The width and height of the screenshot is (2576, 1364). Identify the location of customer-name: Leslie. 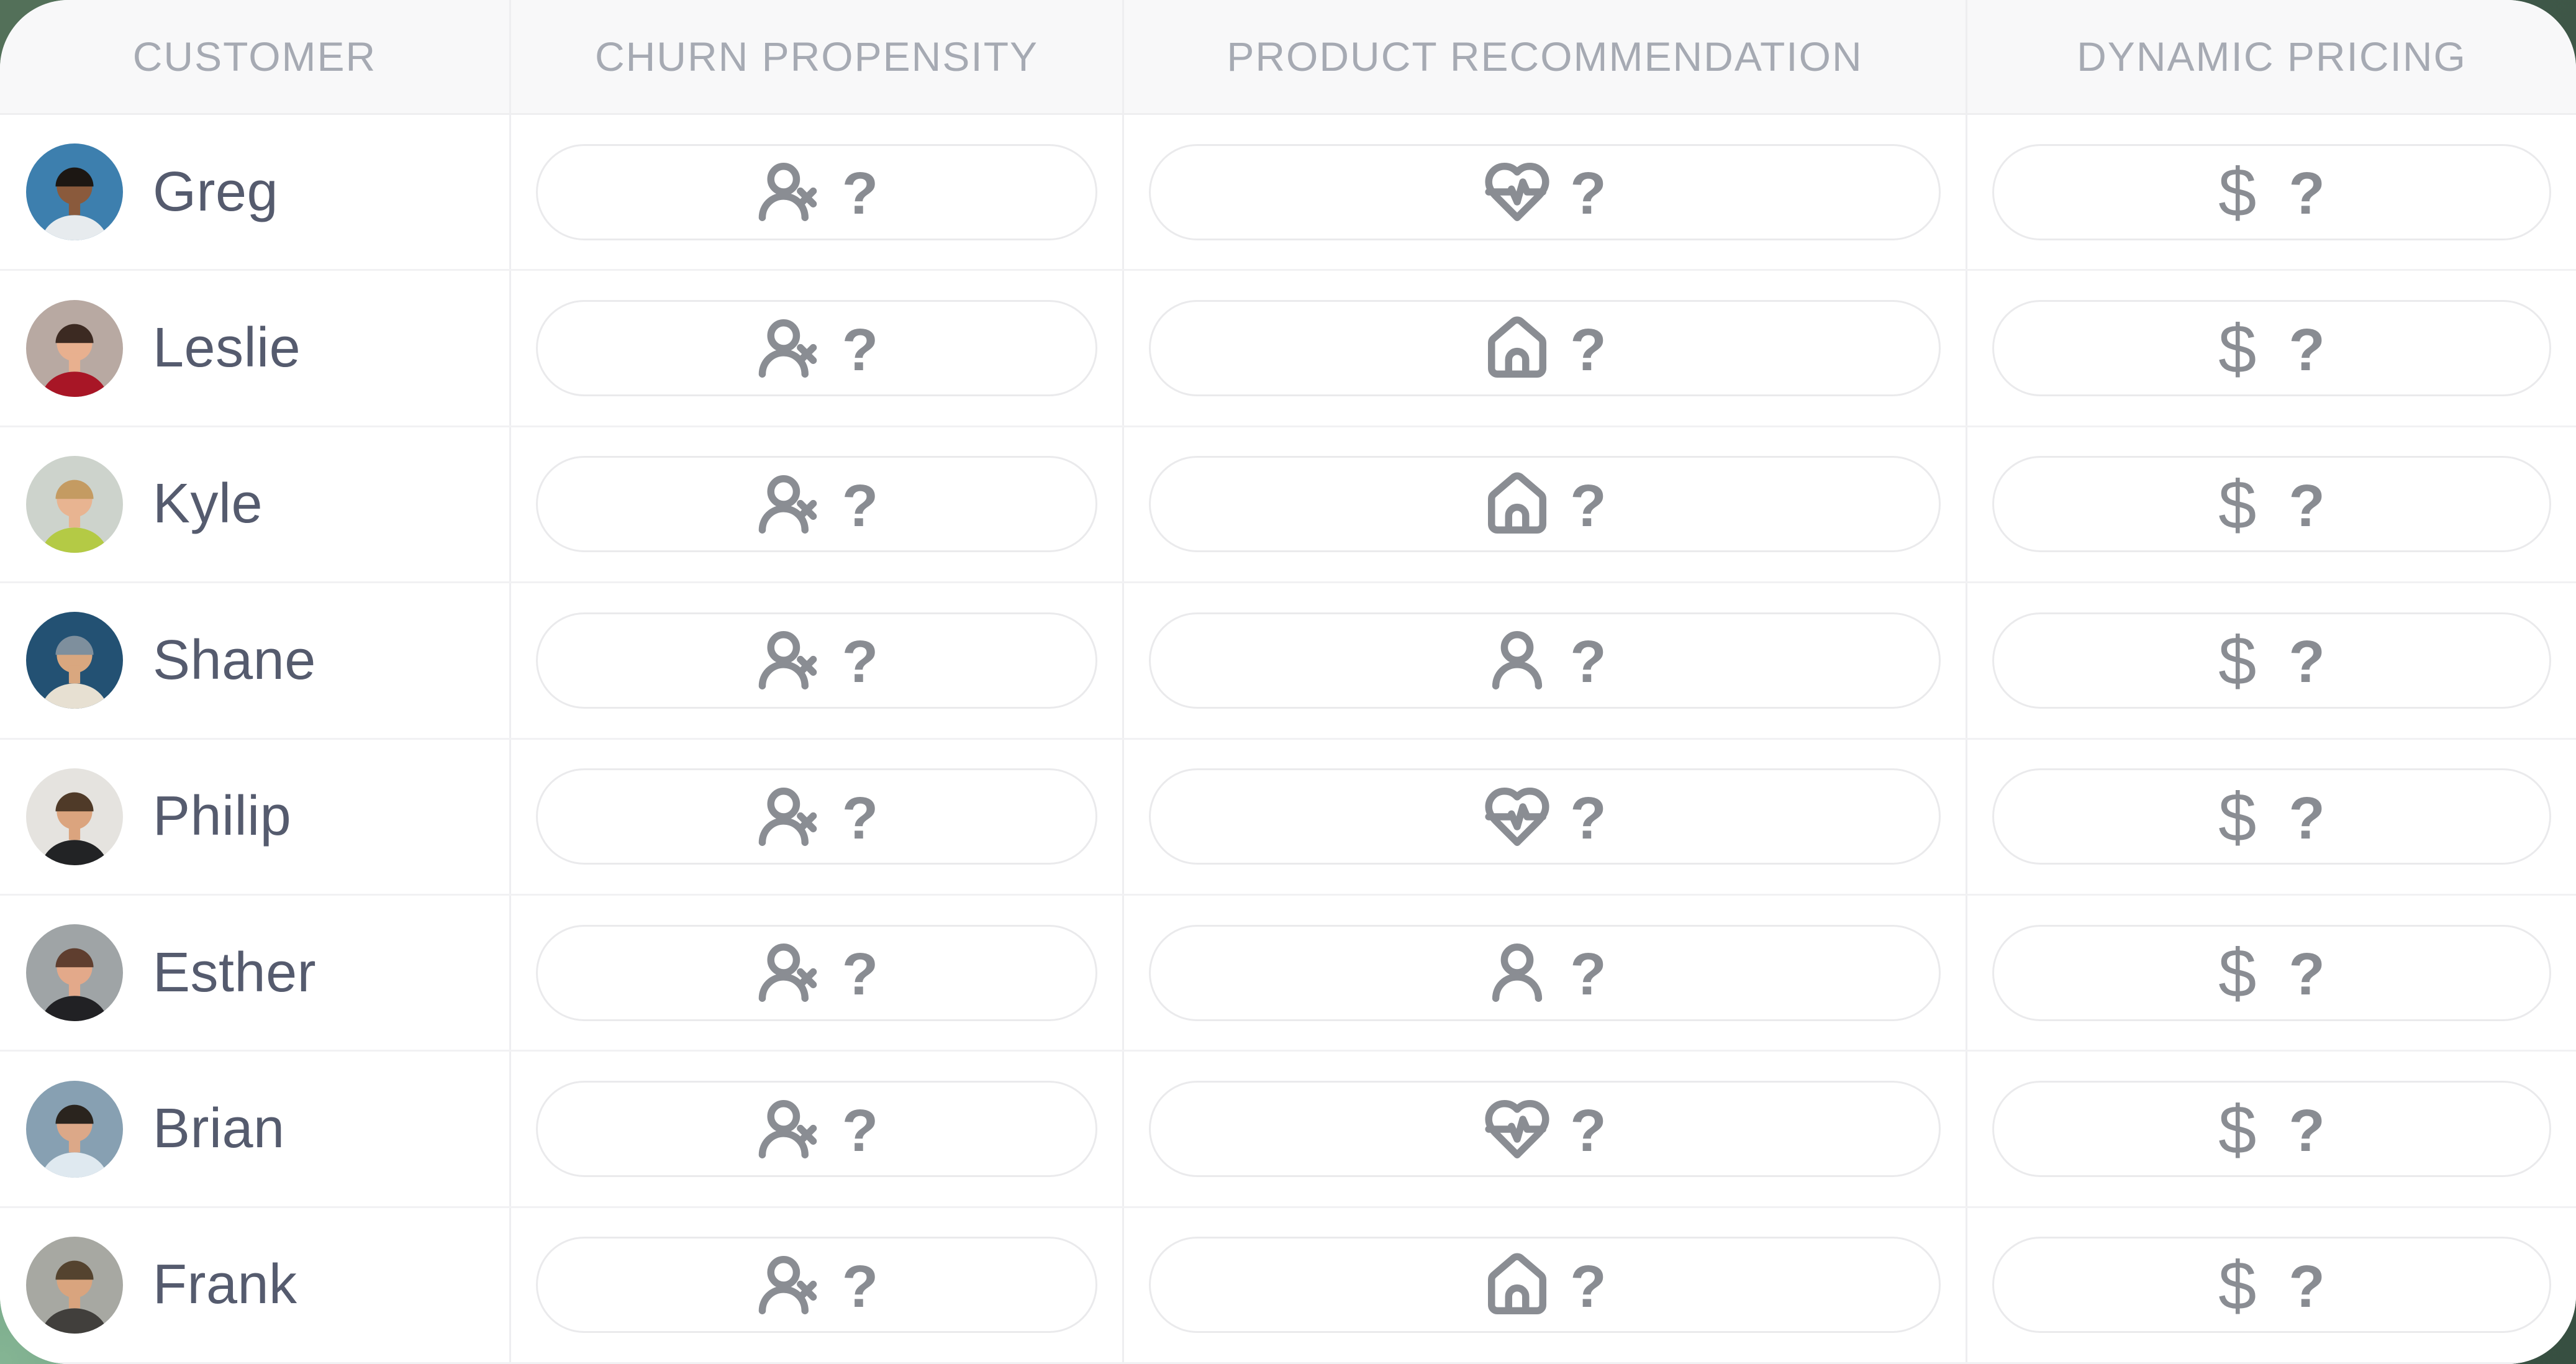
(227, 348).